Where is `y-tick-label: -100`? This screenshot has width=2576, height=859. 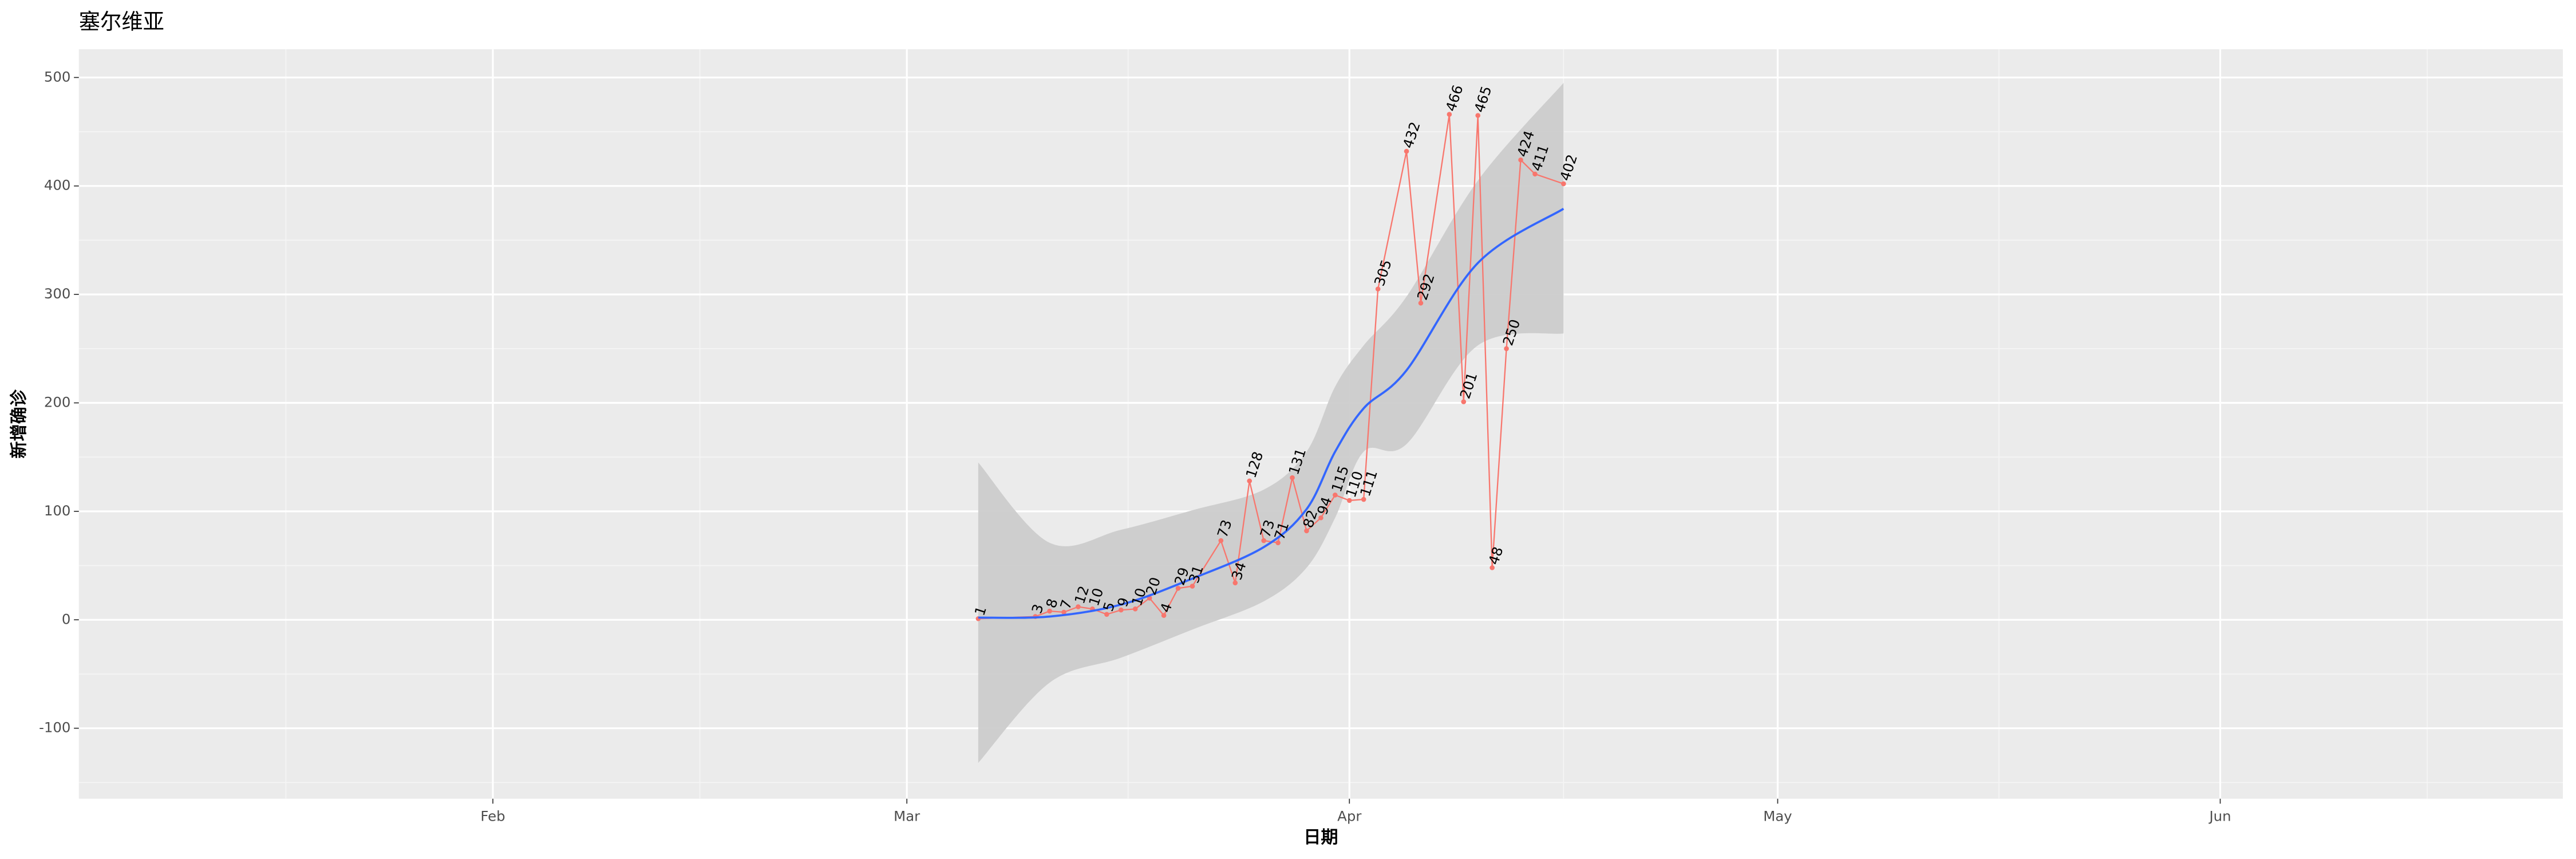 y-tick-label: -100 is located at coordinates (54, 727).